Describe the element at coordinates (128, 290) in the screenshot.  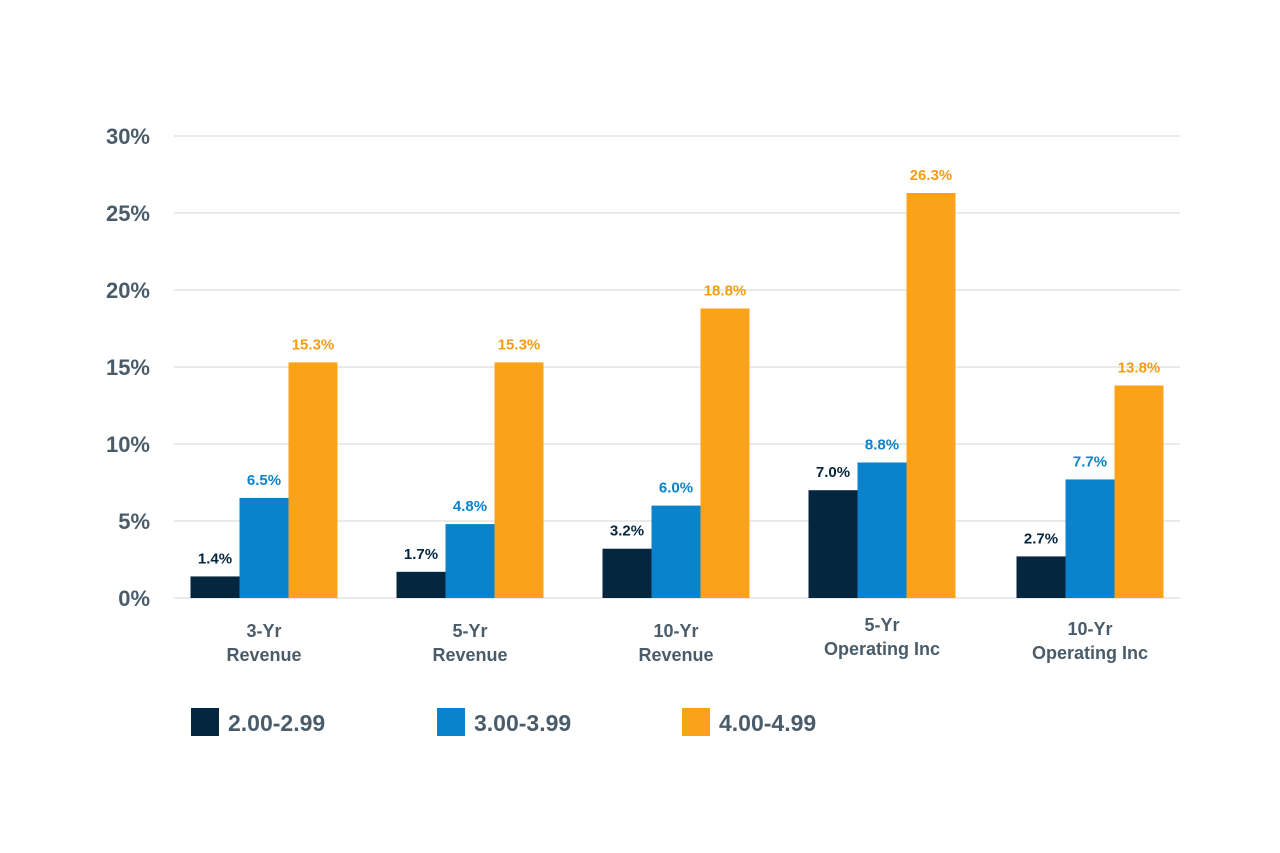
I see `y-tick-label: 20%` at that location.